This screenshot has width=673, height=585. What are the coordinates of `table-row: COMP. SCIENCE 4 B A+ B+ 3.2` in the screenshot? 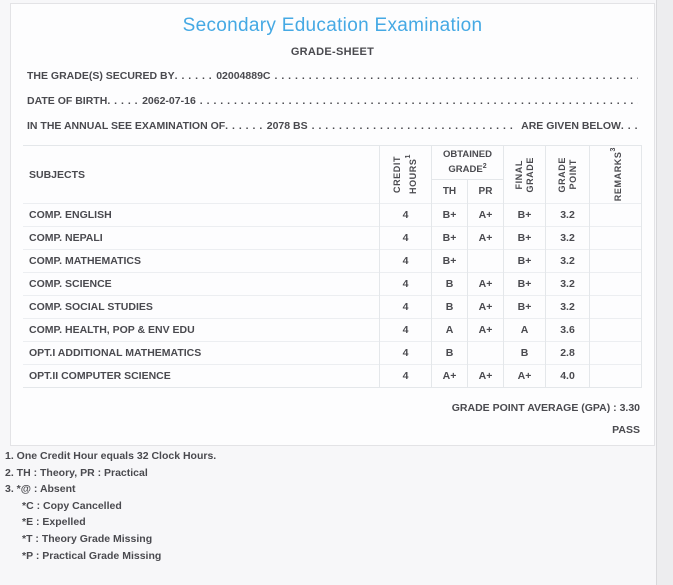 It's located at (332, 284).